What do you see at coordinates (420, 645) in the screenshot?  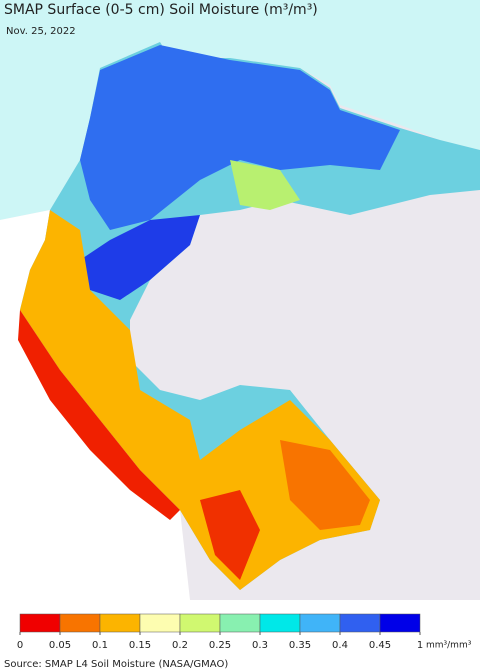 I see `colorbar-label: 1` at bounding box center [420, 645].